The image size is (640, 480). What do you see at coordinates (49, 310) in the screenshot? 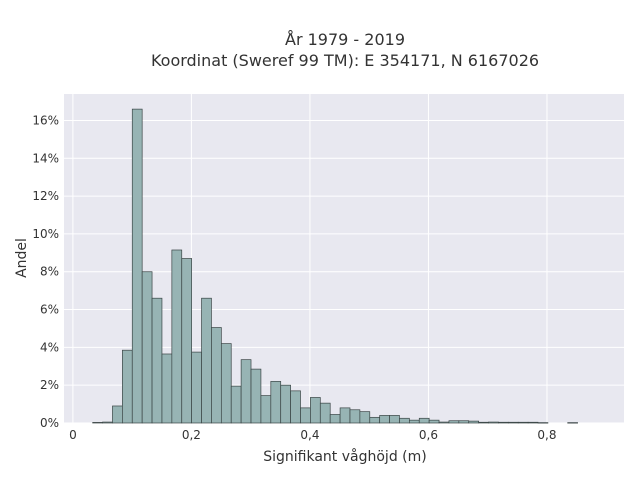
I see `y-tick-label: 6%` at bounding box center [49, 310].